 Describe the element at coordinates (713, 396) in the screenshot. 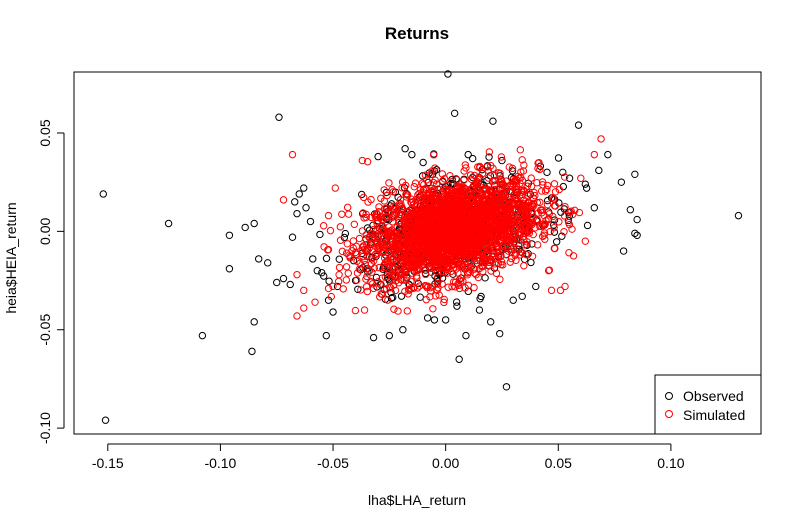

I see `legend-label-observed: Observed` at that location.